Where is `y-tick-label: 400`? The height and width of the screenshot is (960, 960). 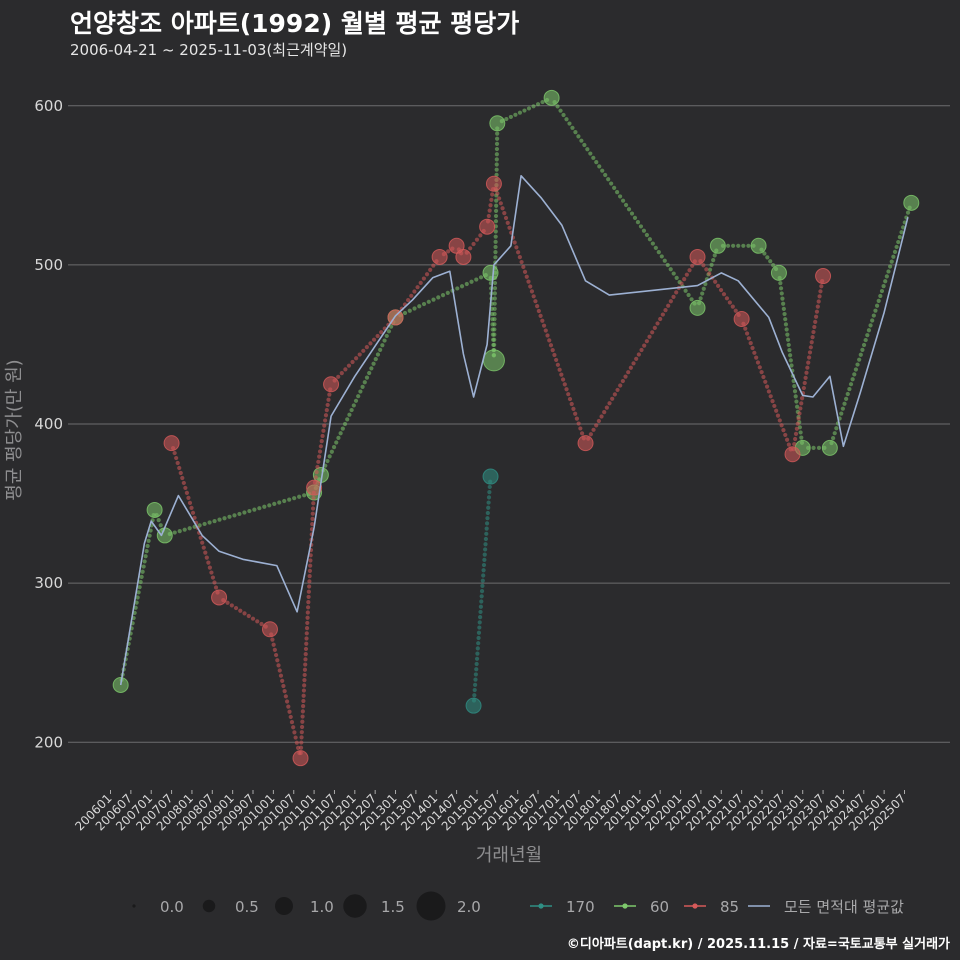
y-tick-label: 400 is located at coordinates (48, 424).